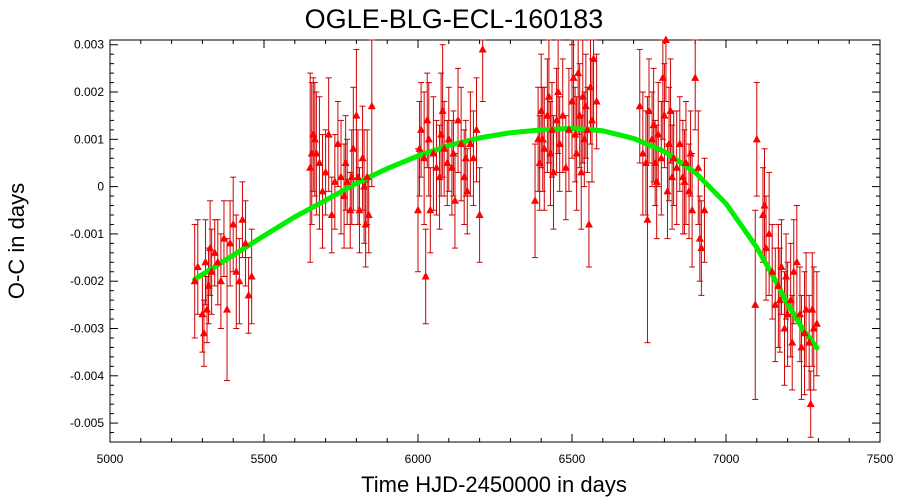  What do you see at coordinates (418, 459) in the screenshot?
I see `x-tick-label: 6000` at bounding box center [418, 459].